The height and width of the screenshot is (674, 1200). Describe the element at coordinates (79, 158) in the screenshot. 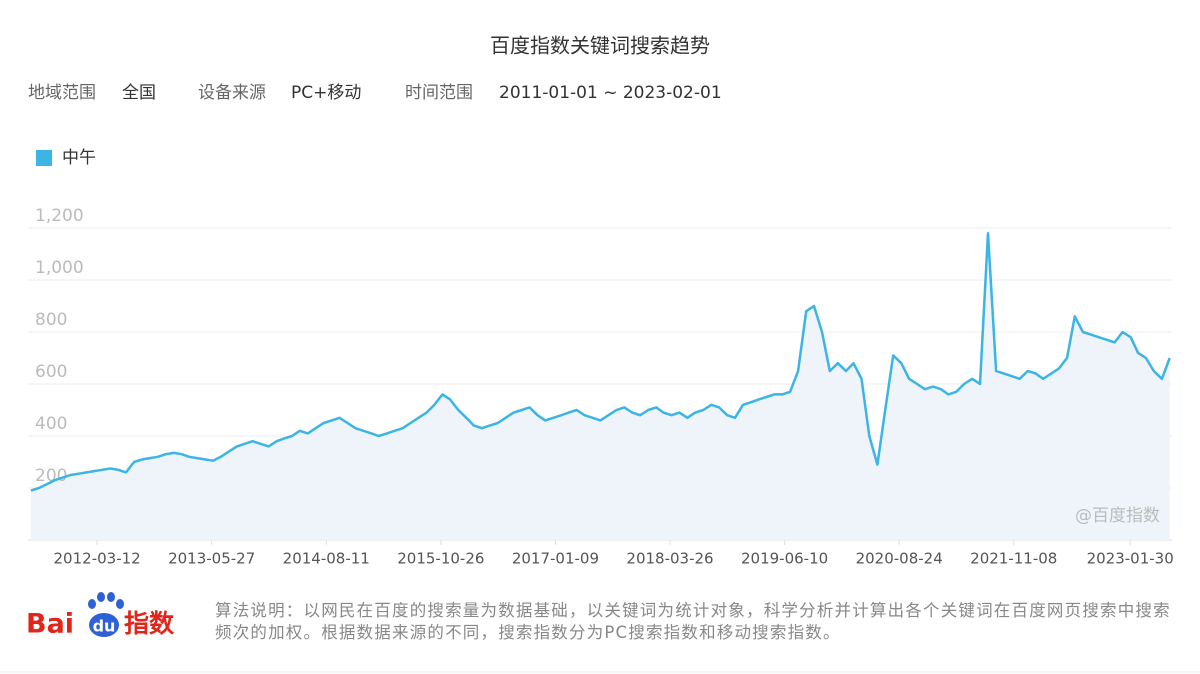

I see `legend-label: 中午` at that location.